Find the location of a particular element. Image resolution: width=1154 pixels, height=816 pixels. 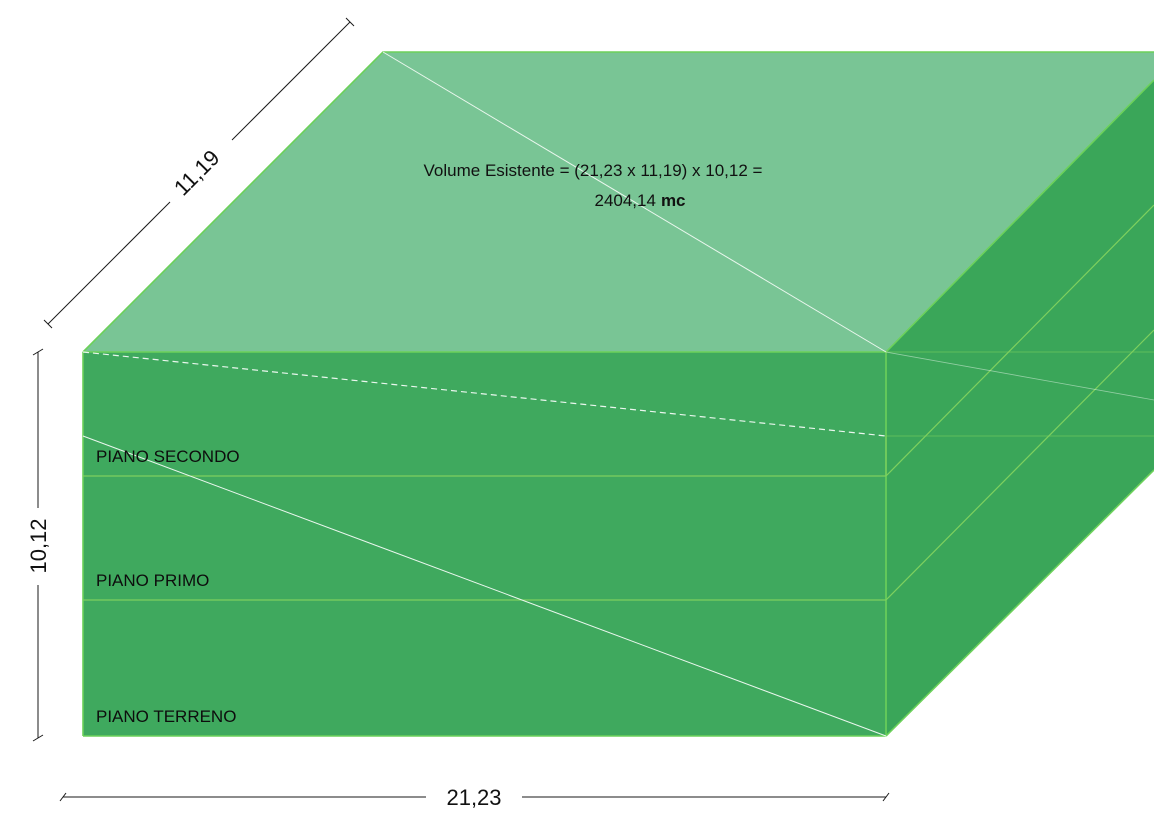

front-dashed-diagonal is located at coordinates (484, 394).